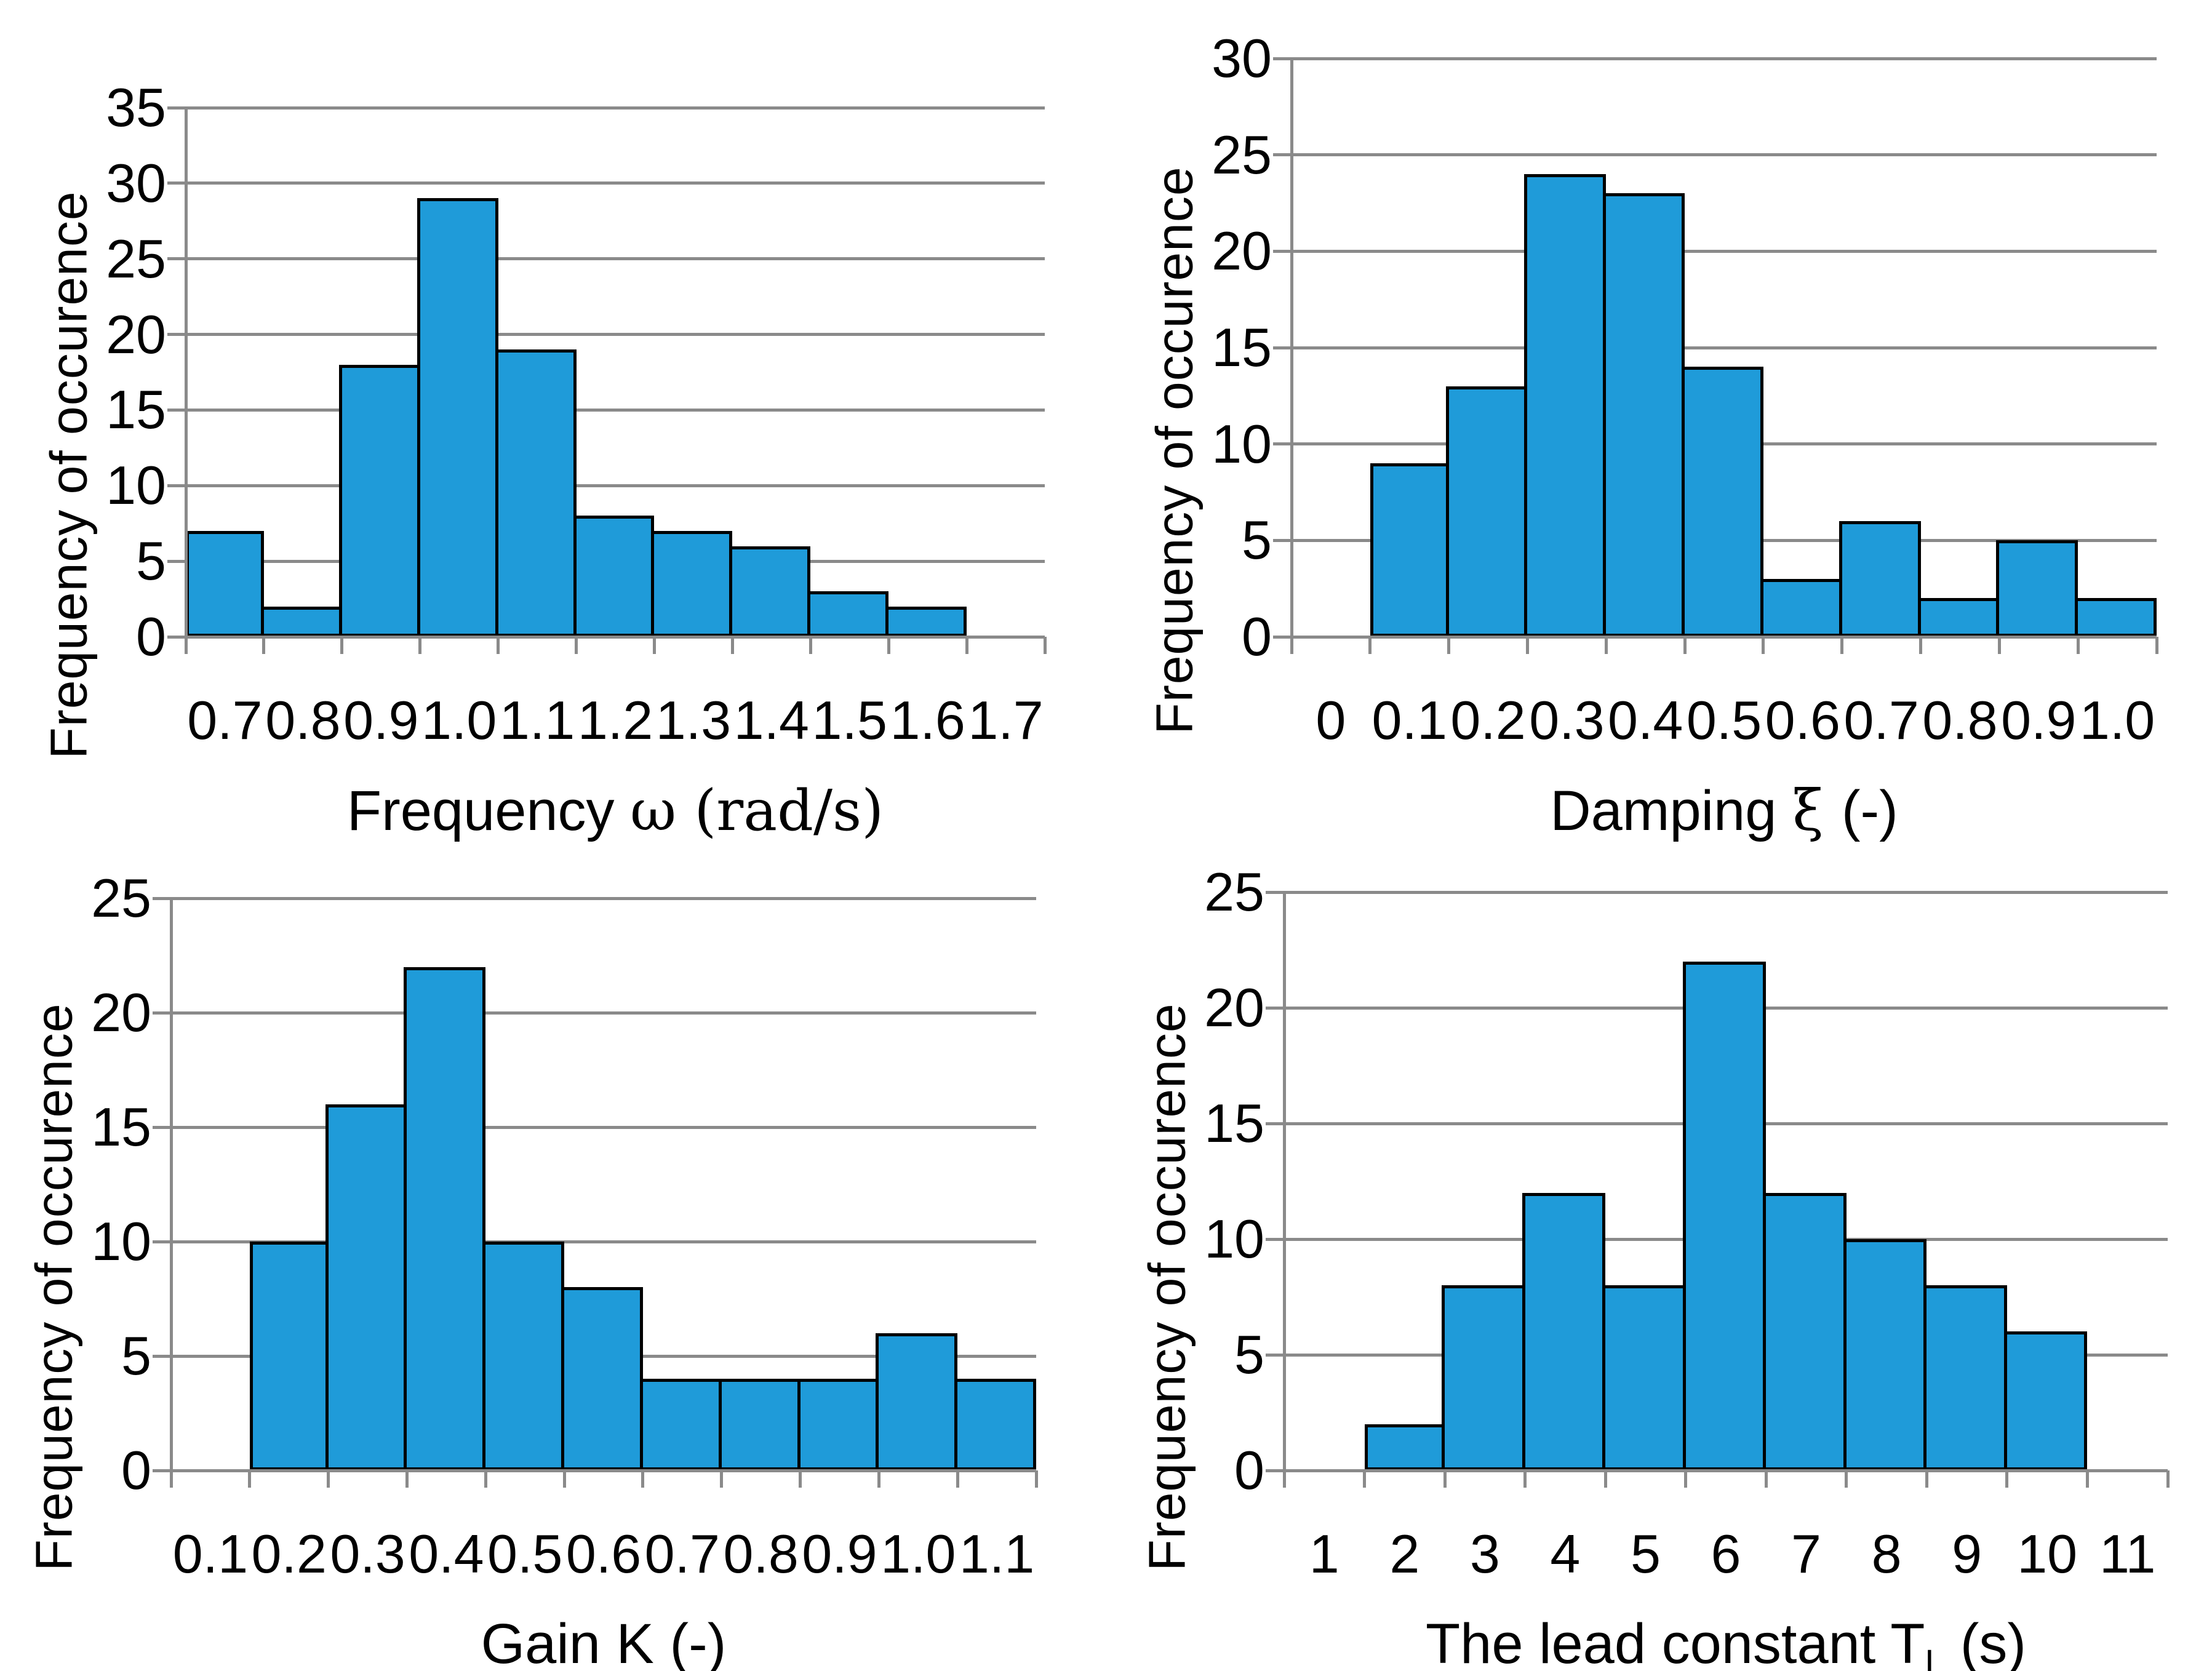 This screenshot has width=2212, height=1671. What do you see at coordinates (615, 727) in the screenshot?
I see `x-axis-tick-labels: 0.7 0.8 0.9 1.0 1.1 1.2 1.3 1.4 1.5 1.6 1.7` at bounding box center [615, 727].